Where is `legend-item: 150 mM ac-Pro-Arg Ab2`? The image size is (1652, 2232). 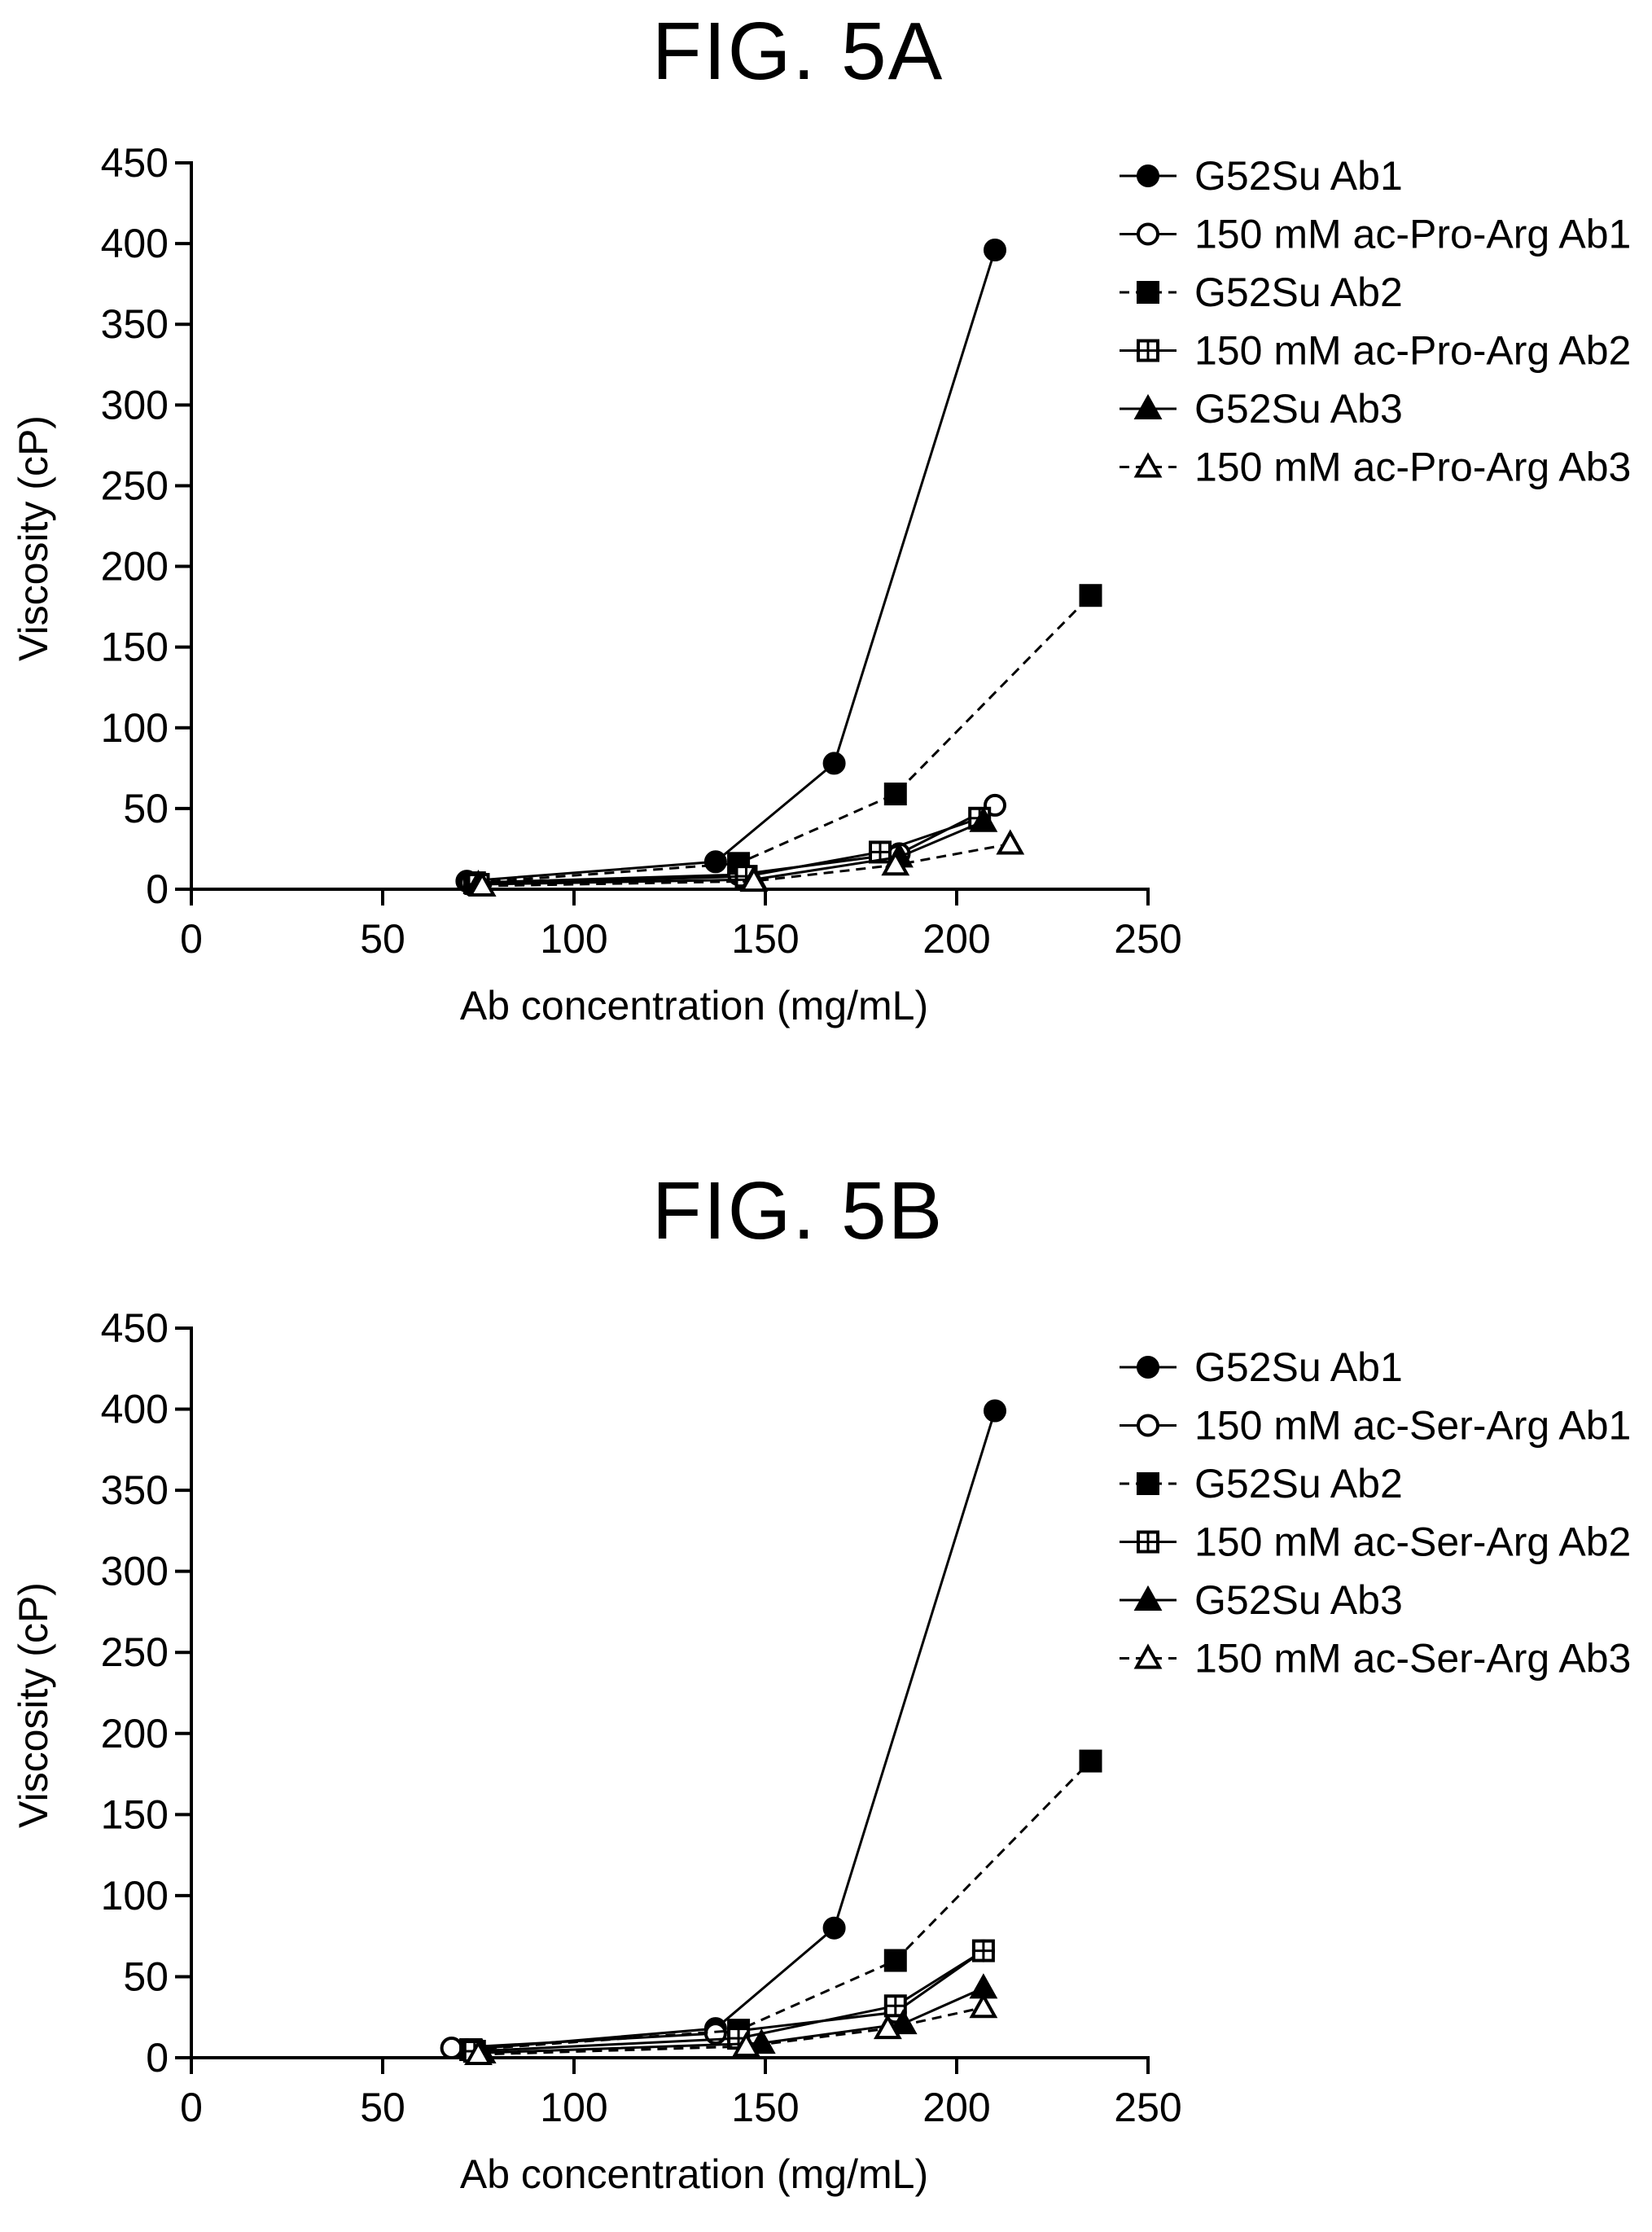 legend-item: 150 mM ac-Pro-Arg Ab2 is located at coordinates (1375, 351).